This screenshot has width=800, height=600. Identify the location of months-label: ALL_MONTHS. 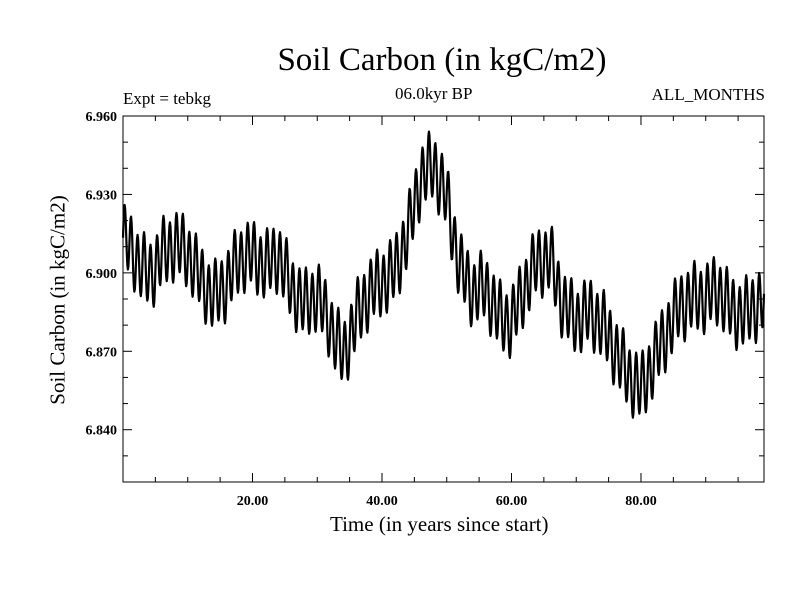
(708, 94).